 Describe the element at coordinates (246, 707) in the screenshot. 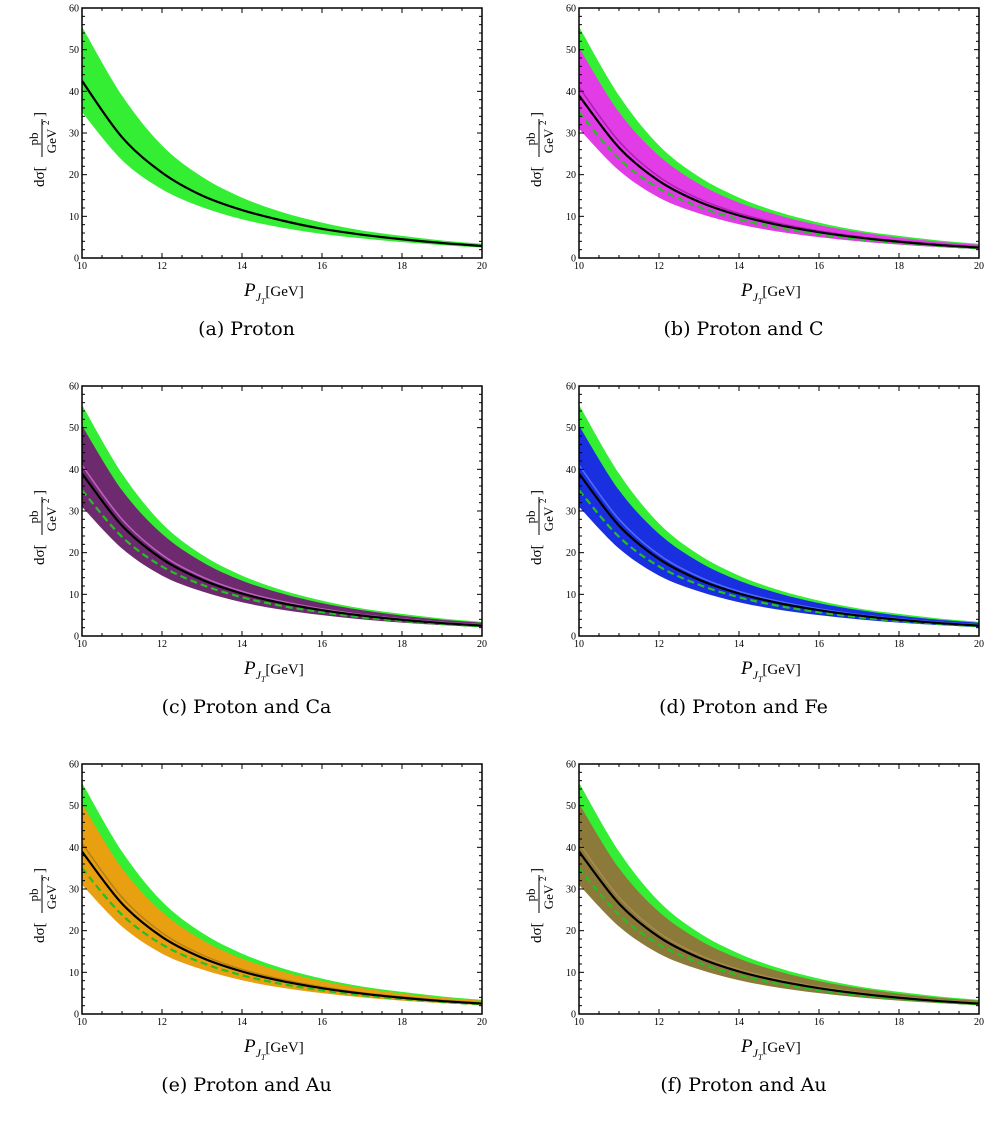

I see `panel-caption: (c) Proton and Ca` at that location.